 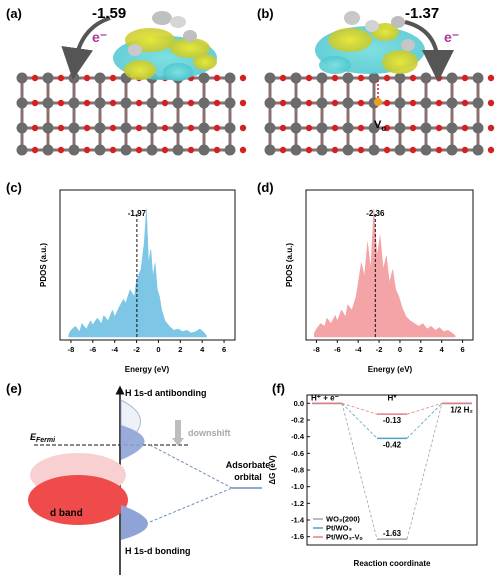 I want to click on charge-value-b: -1.37, so click(x=422, y=13).